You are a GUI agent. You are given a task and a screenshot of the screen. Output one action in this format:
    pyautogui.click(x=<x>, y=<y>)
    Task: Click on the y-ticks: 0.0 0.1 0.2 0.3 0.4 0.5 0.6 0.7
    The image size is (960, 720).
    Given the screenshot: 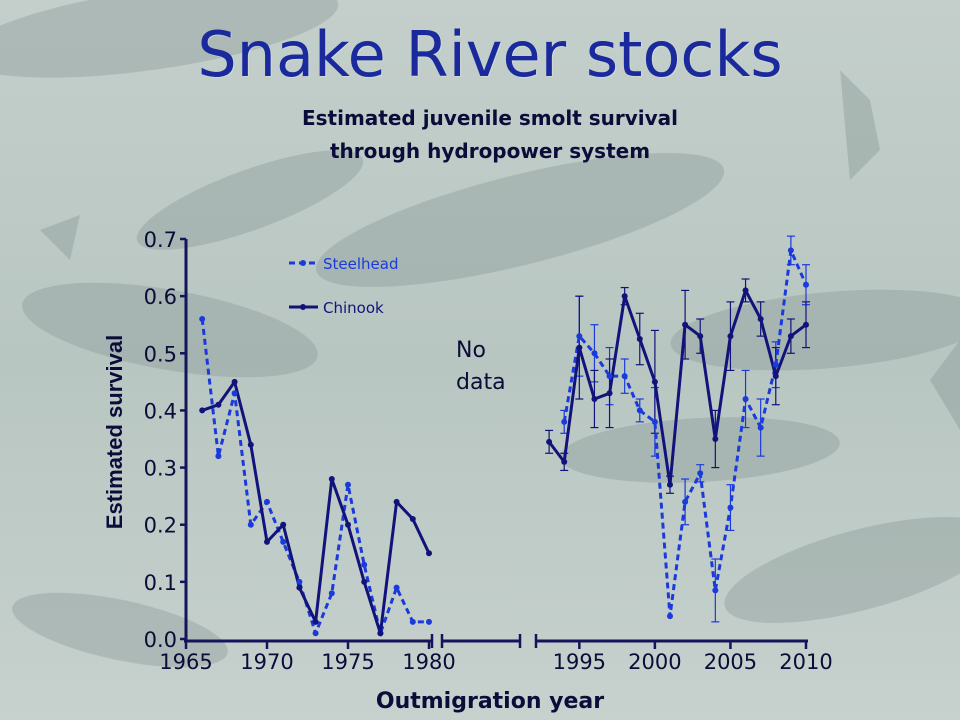 What is the action you would take?
    pyautogui.click(x=165, y=440)
    